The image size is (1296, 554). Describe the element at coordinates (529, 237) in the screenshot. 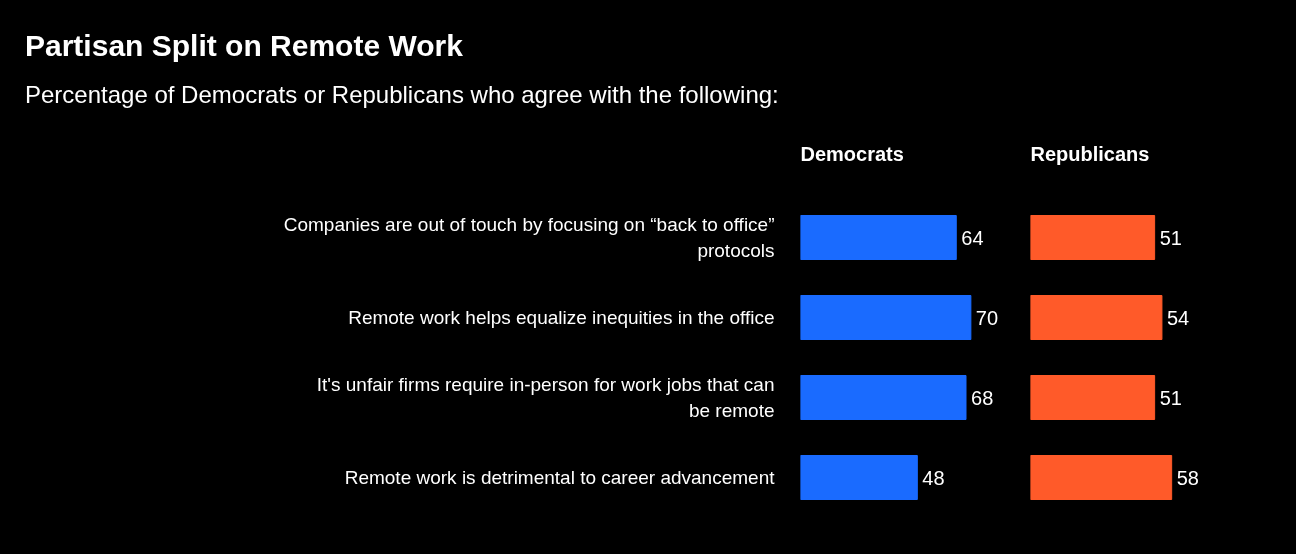

I see `y-tick-label: Companies are out of touch by focusing on “back to office” protocols` at that location.